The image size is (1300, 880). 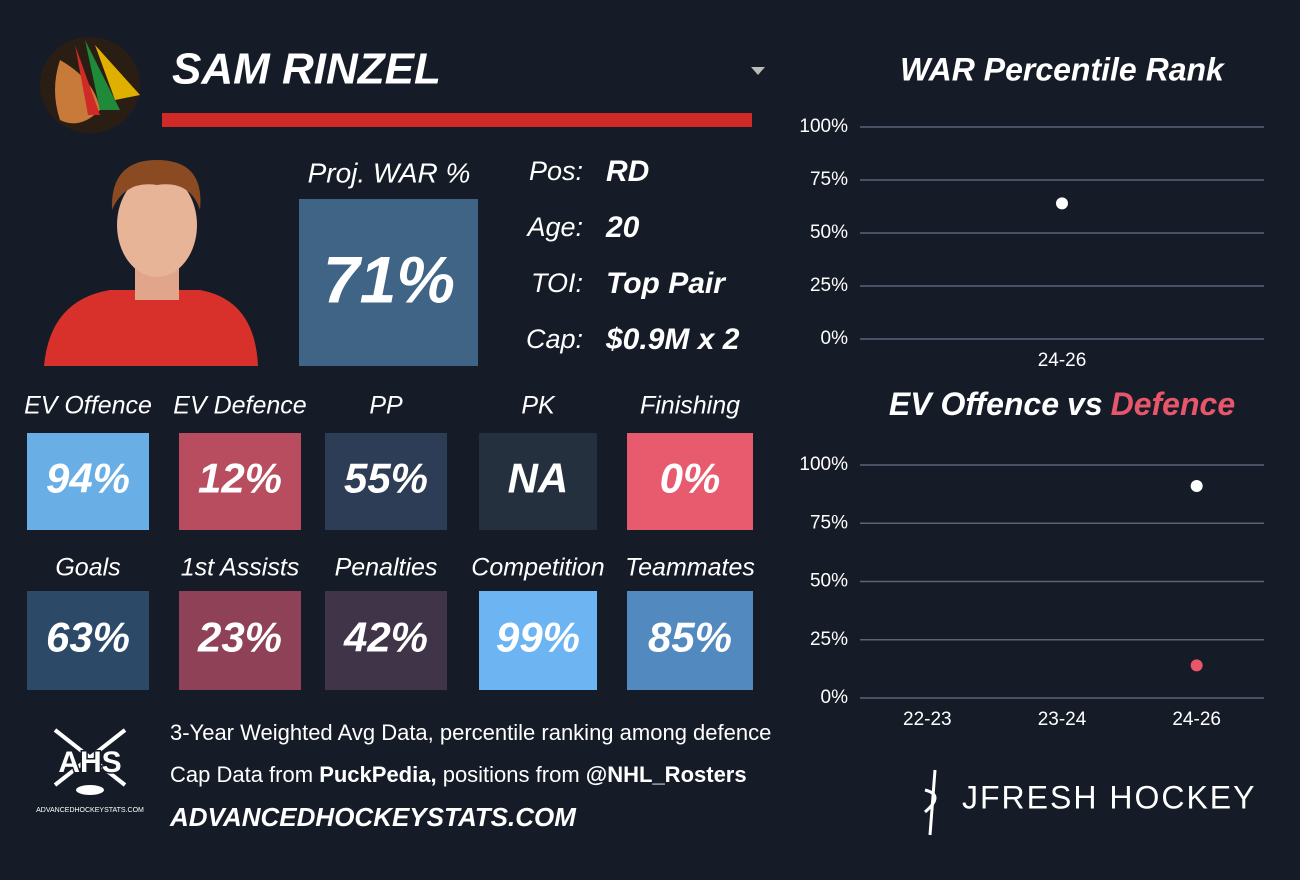 I want to click on credit-text: positions from, so click(x=511, y=774).